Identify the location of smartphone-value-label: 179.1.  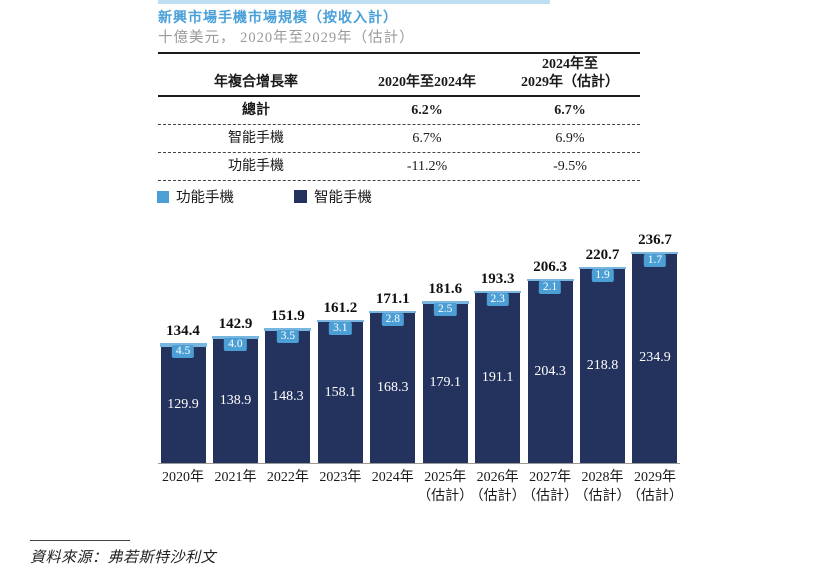
(445, 383).